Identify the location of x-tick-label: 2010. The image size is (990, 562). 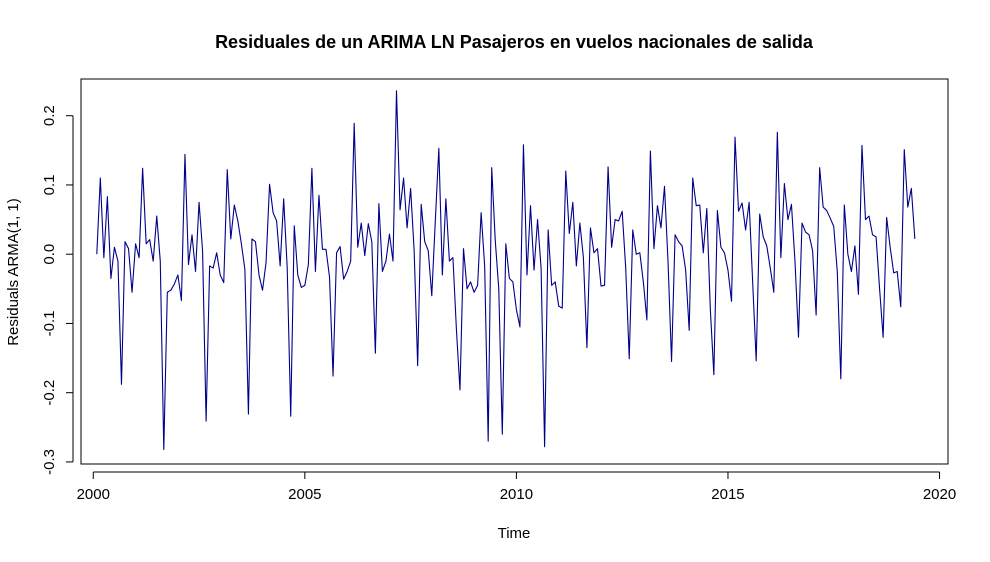
(516, 494).